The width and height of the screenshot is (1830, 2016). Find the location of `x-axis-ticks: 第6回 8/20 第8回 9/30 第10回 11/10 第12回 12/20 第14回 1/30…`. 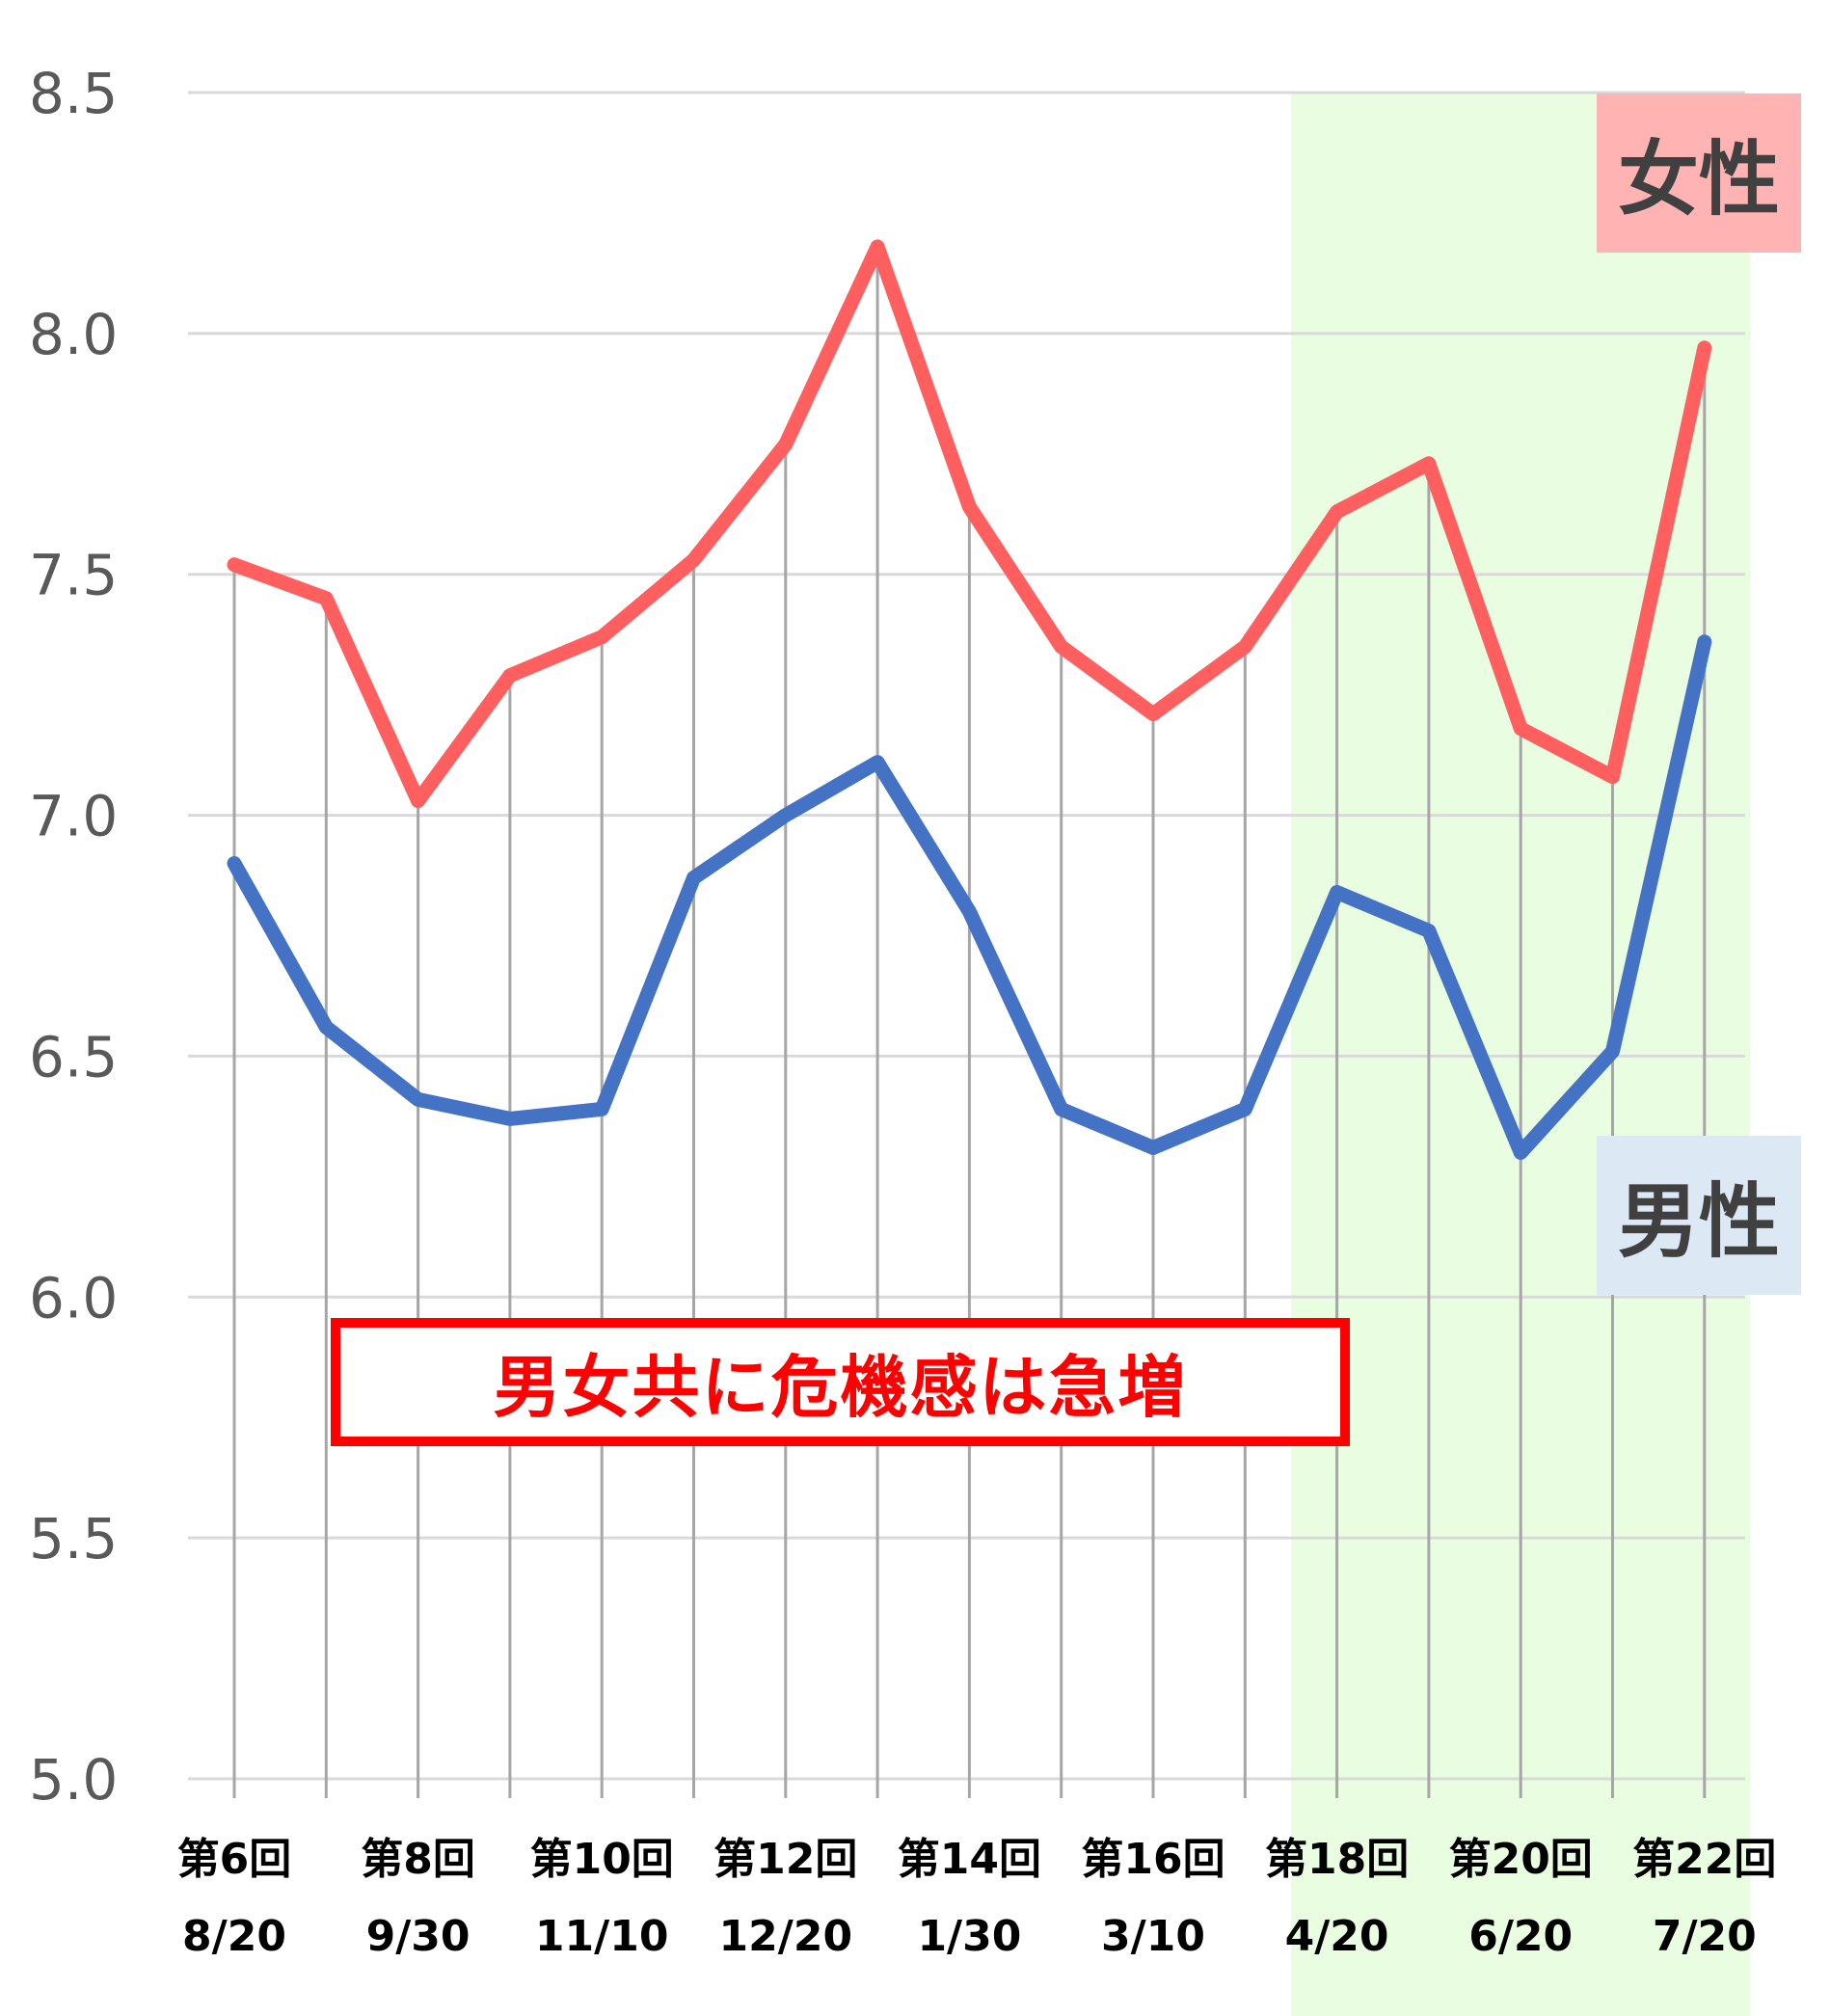

x-axis-ticks: 第6回 8/20 第8回 9/30 第10回 11/10 第12回 12/20 第14回 1/30… is located at coordinates (977, 1898).